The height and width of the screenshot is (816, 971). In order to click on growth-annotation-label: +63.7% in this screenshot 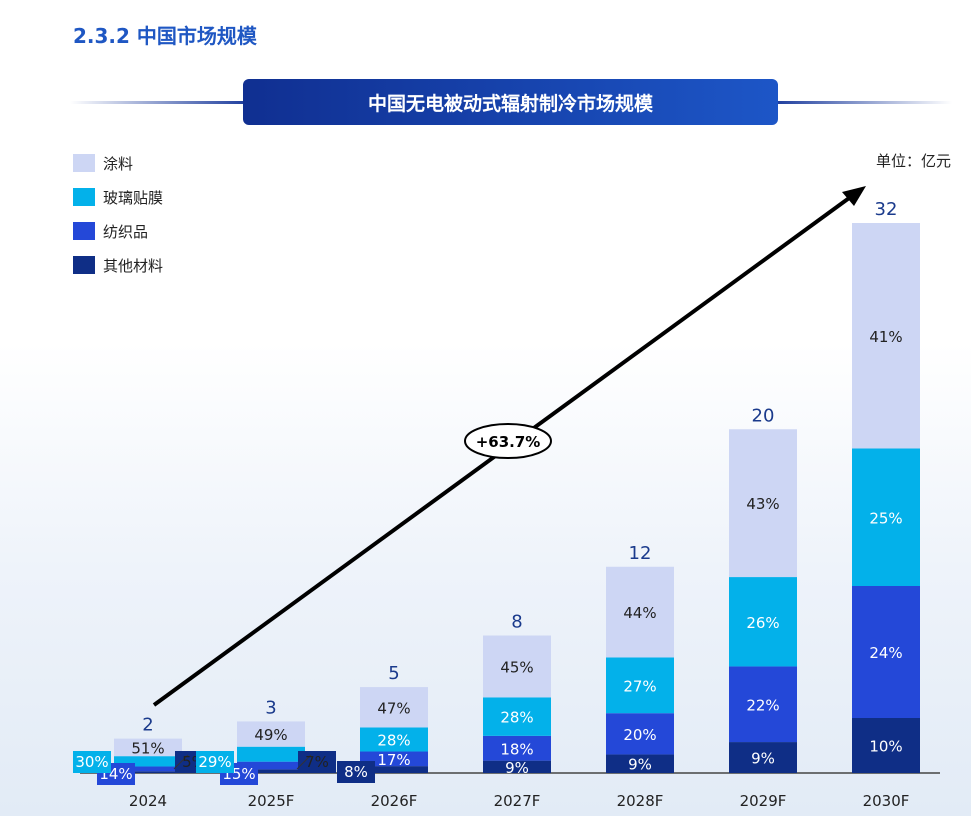, I will do `click(508, 442)`.